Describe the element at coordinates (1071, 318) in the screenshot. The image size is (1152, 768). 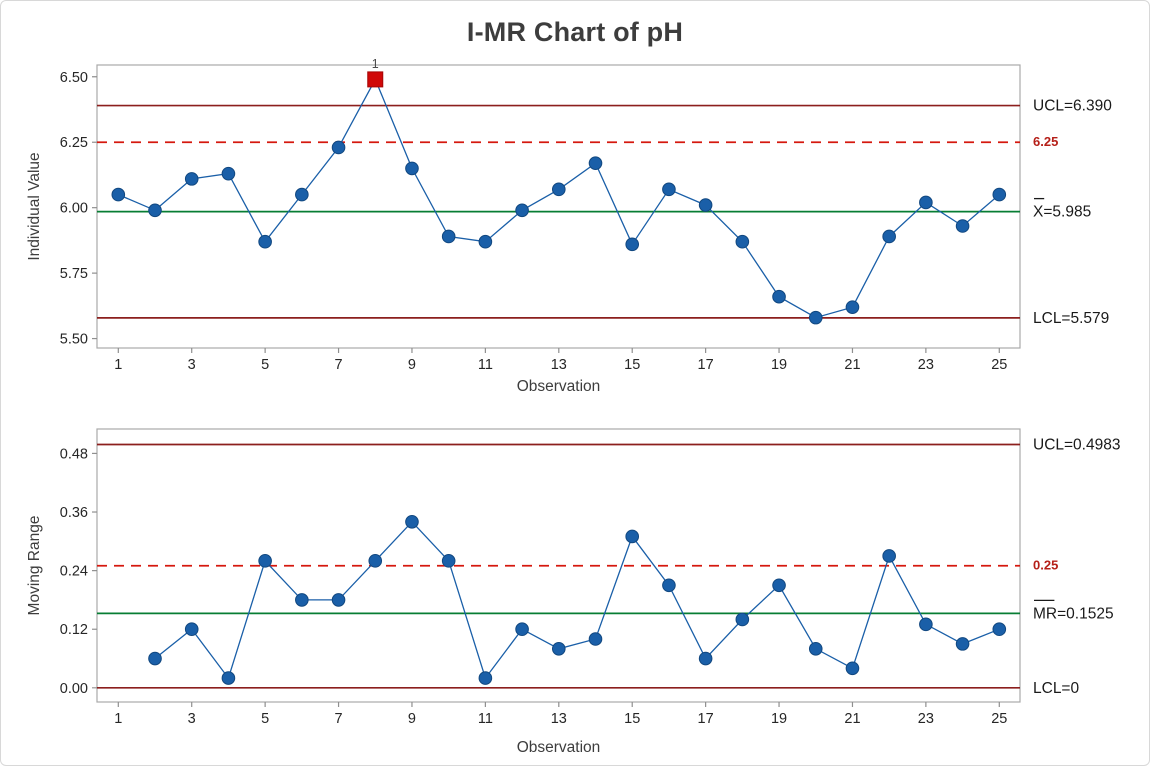
I see `lcl-label: LCL=5.579` at that location.